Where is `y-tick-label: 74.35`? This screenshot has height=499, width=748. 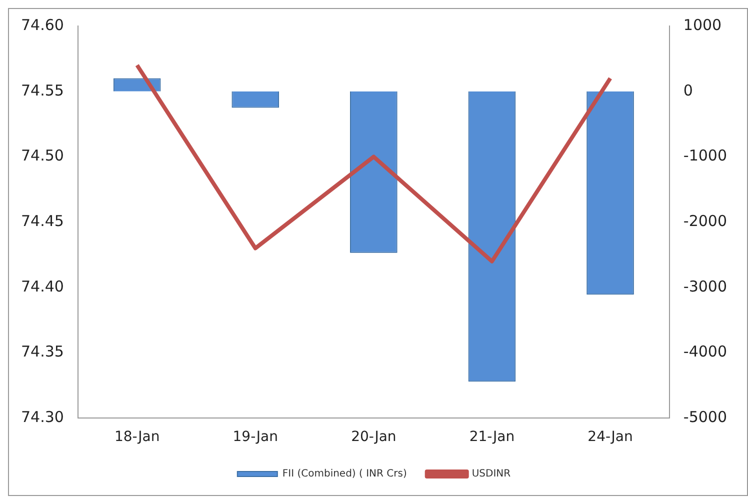 y-tick-label: 74.35 is located at coordinates (42, 351).